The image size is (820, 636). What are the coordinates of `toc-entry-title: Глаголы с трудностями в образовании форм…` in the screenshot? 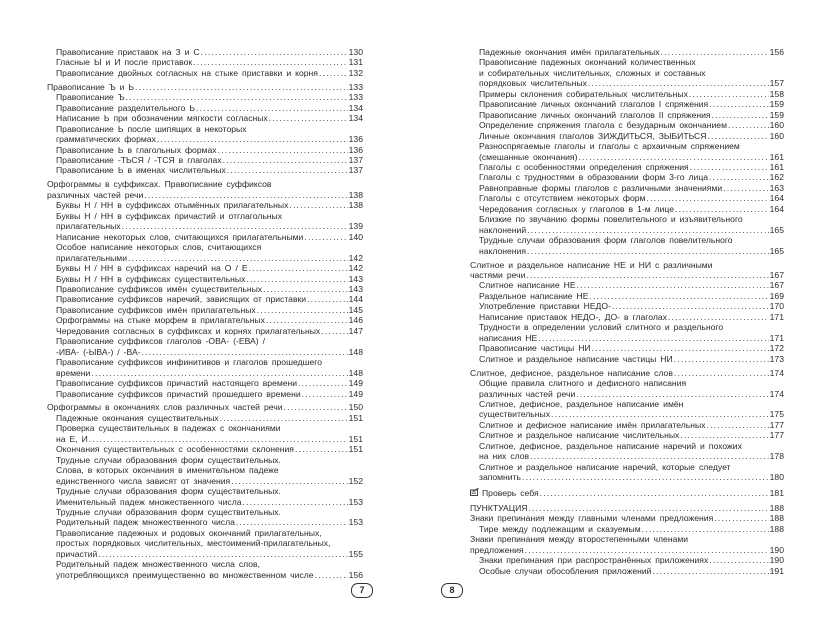 It's located at (594, 177).